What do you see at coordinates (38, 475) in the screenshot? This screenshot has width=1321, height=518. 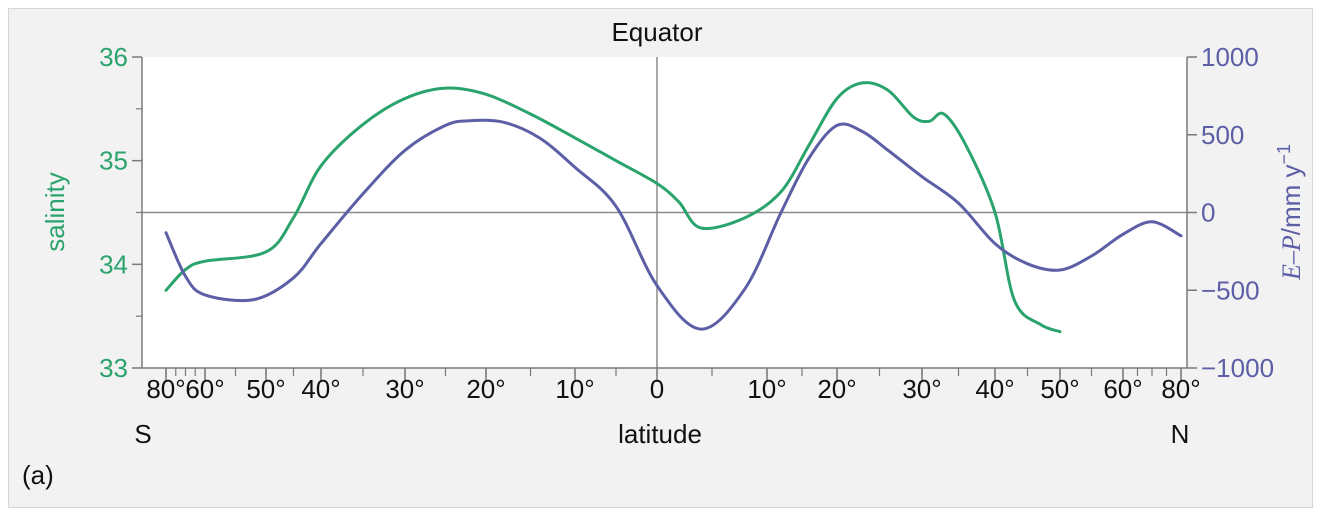 I see `panel-label: (a)` at bounding box center [38, 475].